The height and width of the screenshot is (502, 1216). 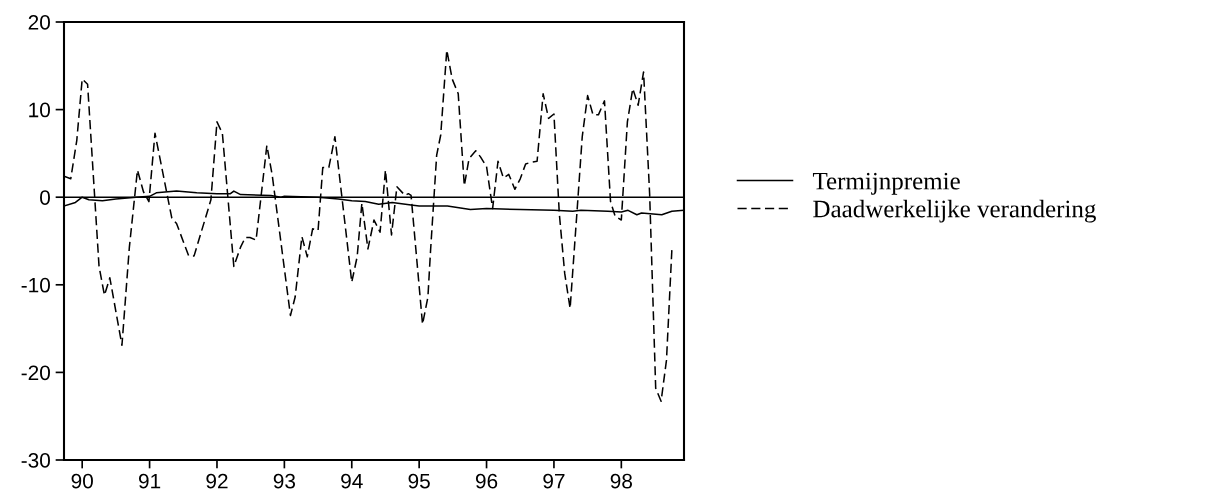 I want to click on x-tick-label: 97, so click(x=554, y=481).